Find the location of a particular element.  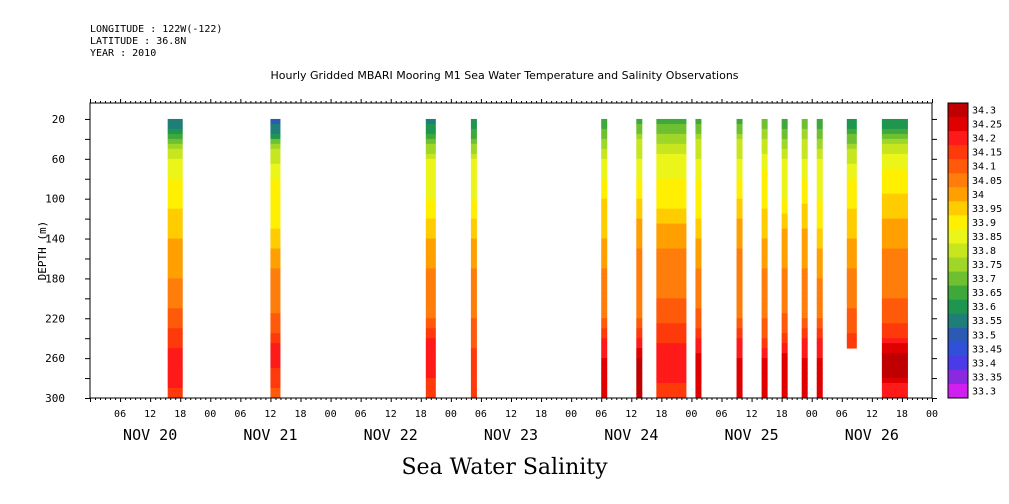

x-day-label: NOV 21 is located at coordinates (270, 435).